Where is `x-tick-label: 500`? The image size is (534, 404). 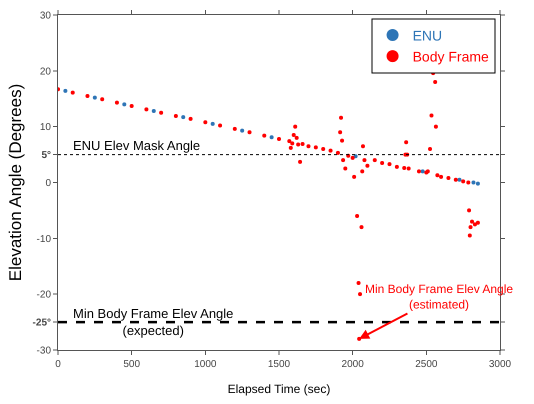
x-tick-label: 500 is located at coordinates (131, 364).